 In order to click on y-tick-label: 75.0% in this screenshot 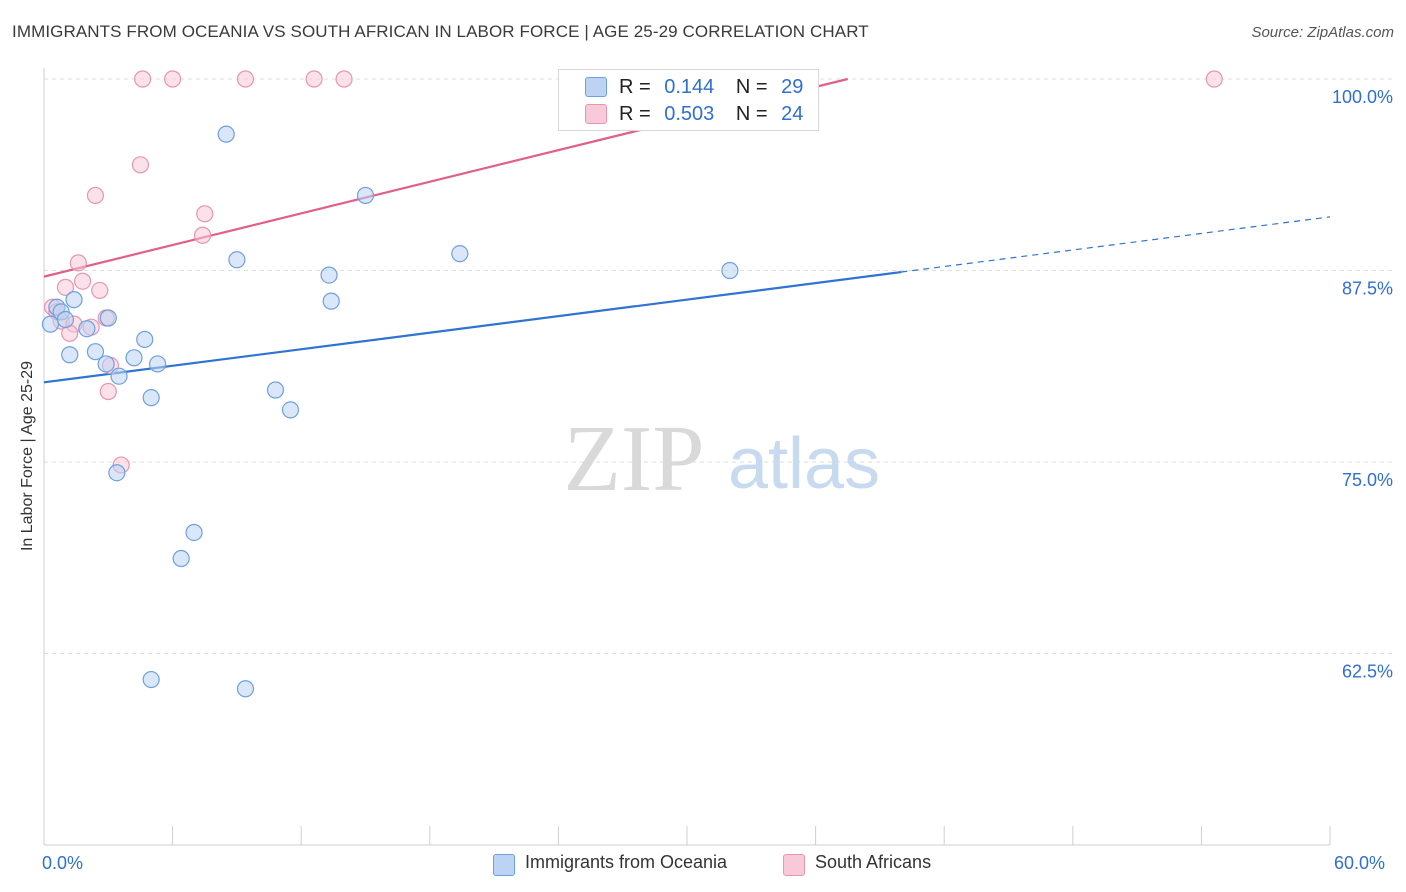, I will do `click(1367, 480)`.